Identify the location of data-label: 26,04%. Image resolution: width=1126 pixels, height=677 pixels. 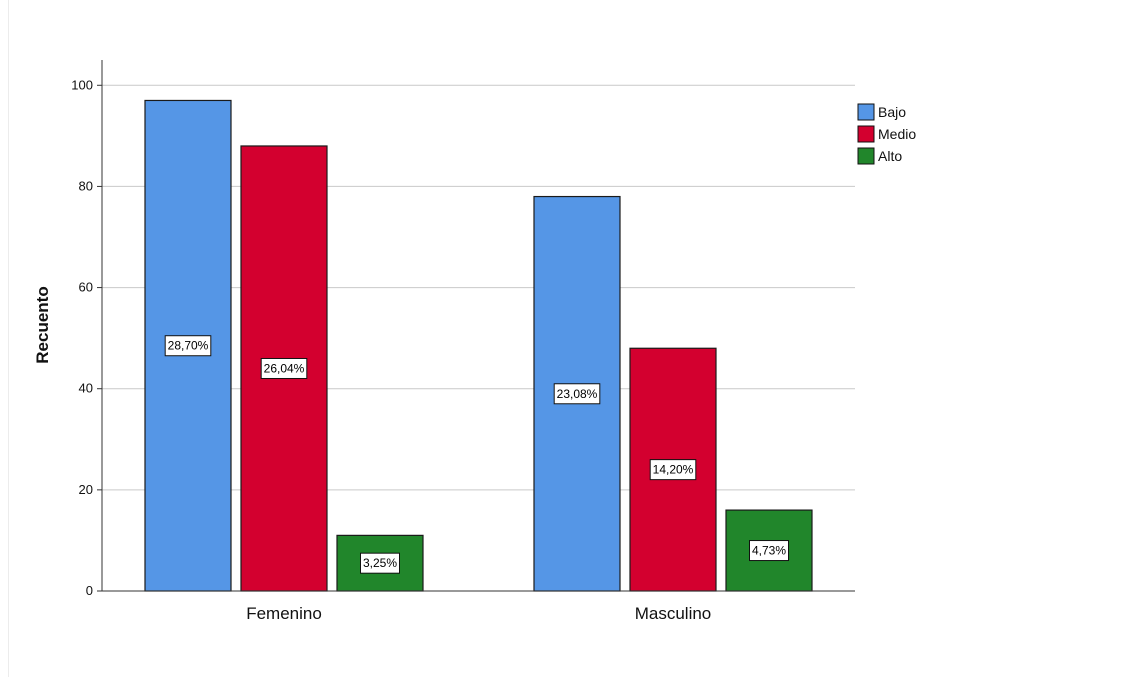
(284, 368).